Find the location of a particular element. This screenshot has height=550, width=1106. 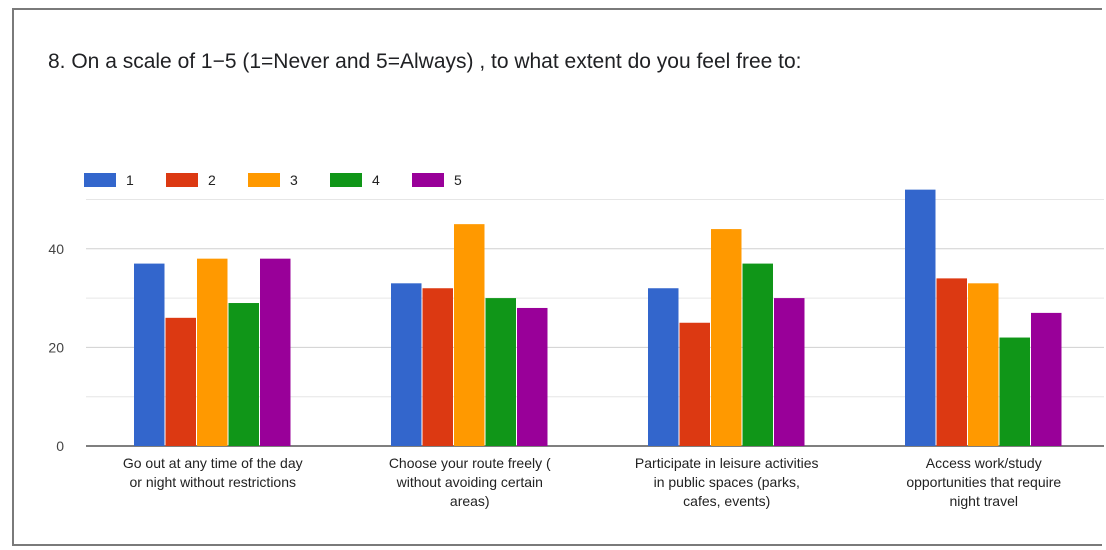

legend-label: 2 is located at coordinates (212, 180).